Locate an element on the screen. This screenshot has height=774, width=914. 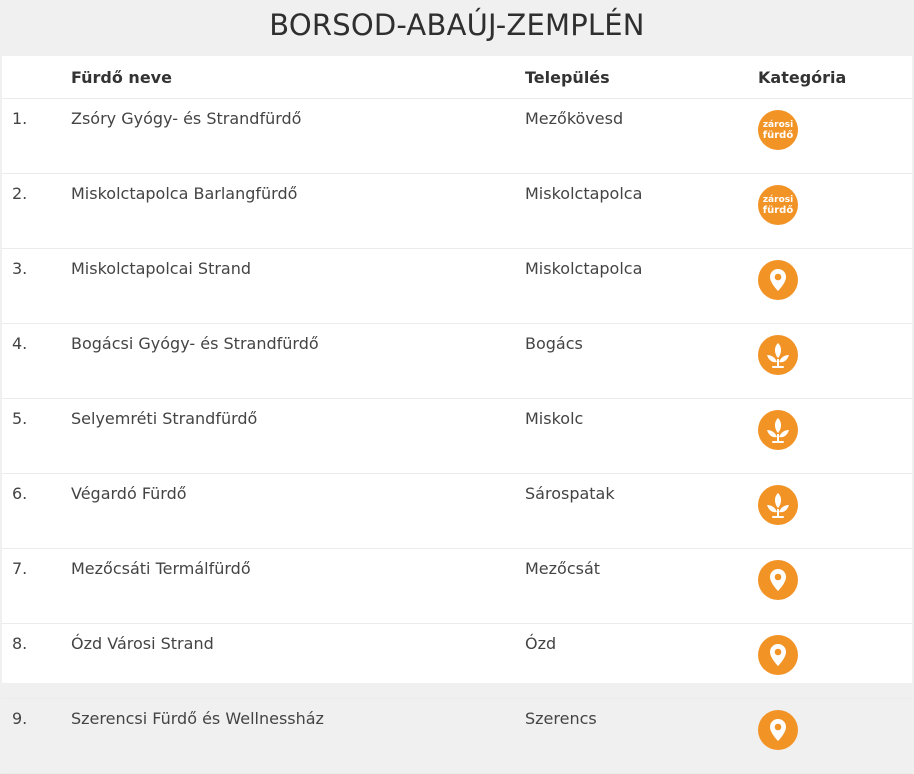
row-number: 6. is located at coordinates (36, 511).